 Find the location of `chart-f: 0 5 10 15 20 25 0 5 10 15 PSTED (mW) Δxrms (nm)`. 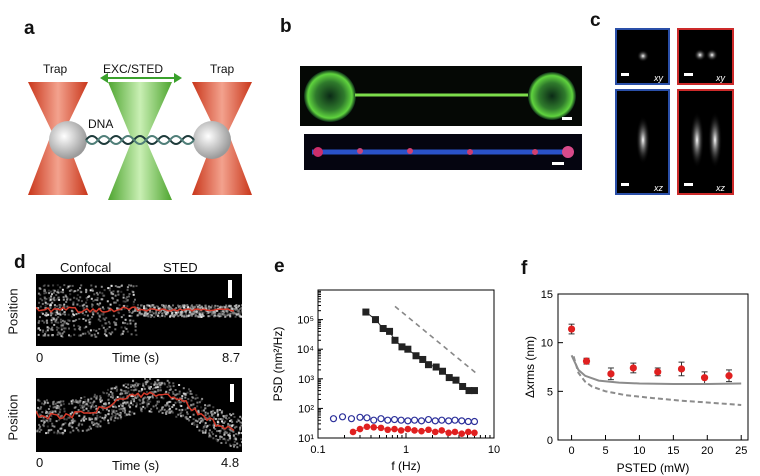

chart-f: 0 5 10 15 20 25 0 5 10 15 PSTED (mW) Δxrms (nm) is located at coordinates (636, 382).